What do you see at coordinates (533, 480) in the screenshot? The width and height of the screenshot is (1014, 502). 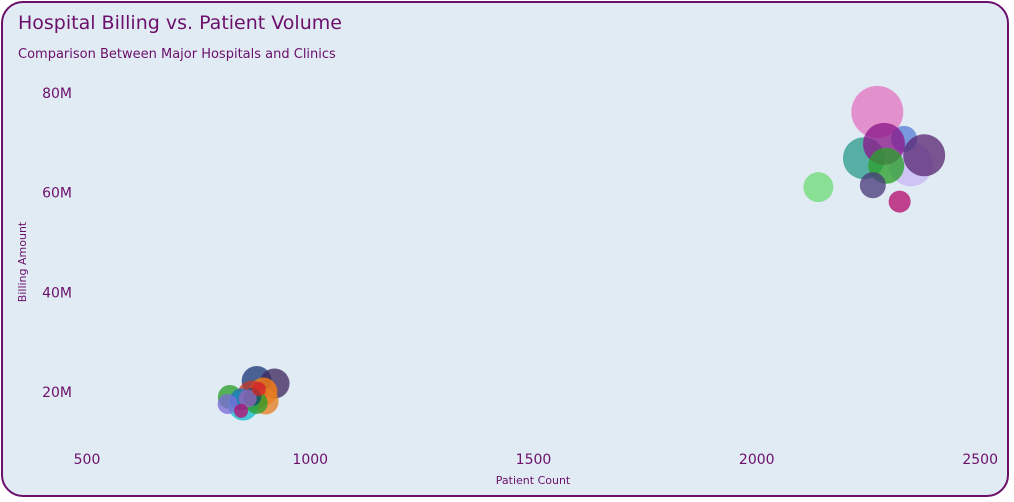 I see `x-axis-label: Patient Count` at bounding box center [533, 480].